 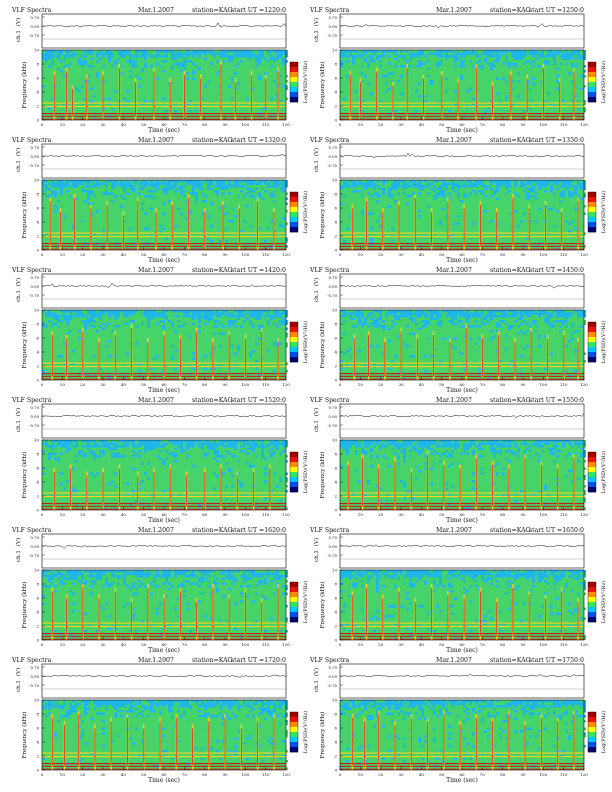 I want to click on time-tick-label: 10, so click(x=63, y=384).